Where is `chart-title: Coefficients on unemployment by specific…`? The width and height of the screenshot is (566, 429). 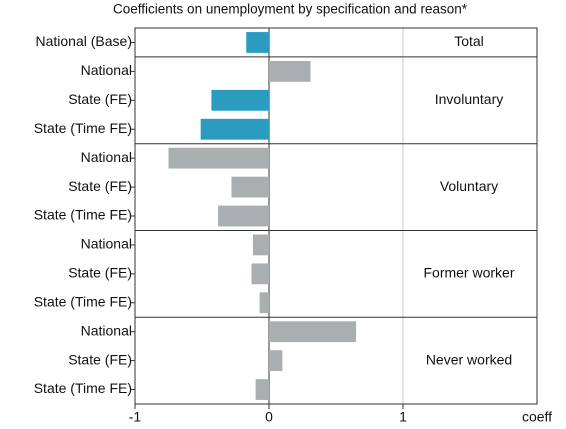
chart-title: Coefficients on unemployment by specific… is located at coordinates (290, 9).